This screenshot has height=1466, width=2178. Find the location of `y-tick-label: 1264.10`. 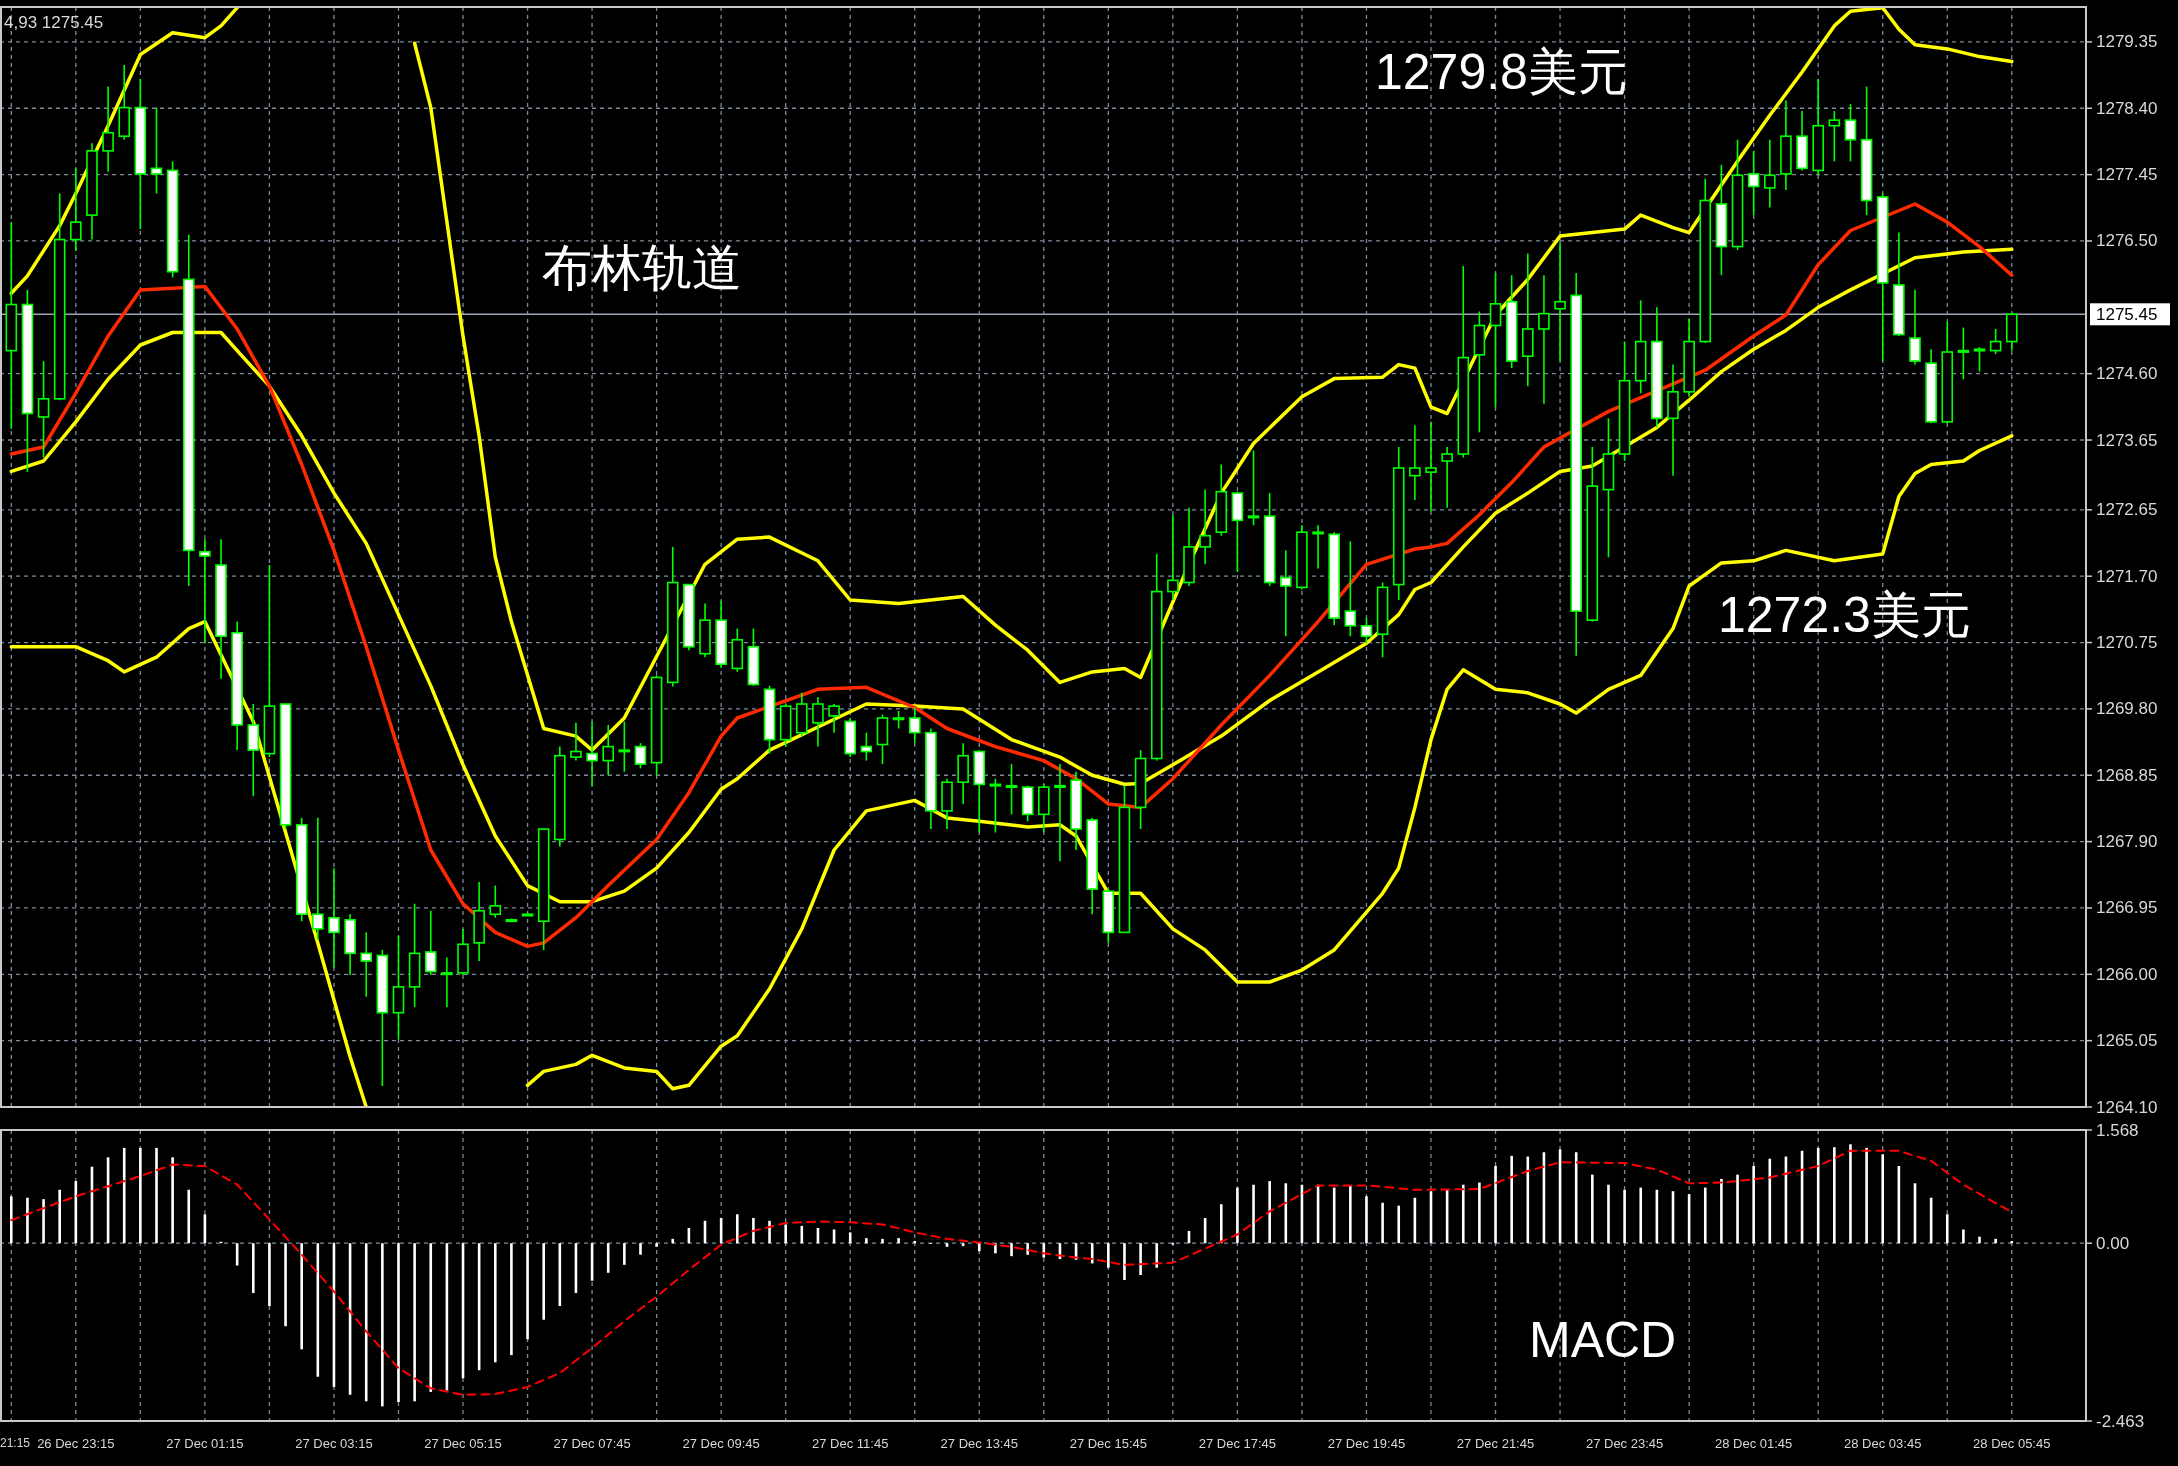

y-tick-label: 1264.10 is located at coordinates (2127, 1107).